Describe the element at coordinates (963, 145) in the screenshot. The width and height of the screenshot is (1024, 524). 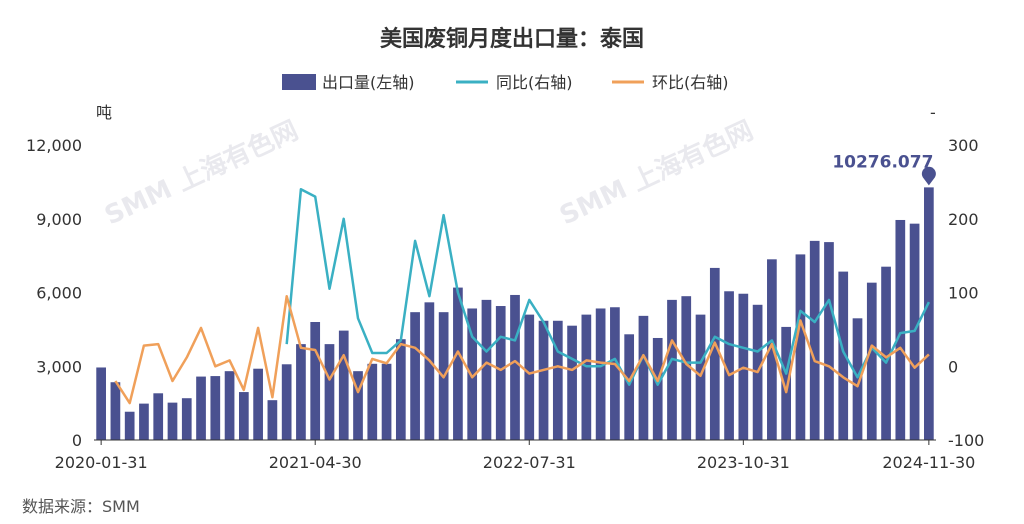
I see `y-tick-right-4: 300` at that location.